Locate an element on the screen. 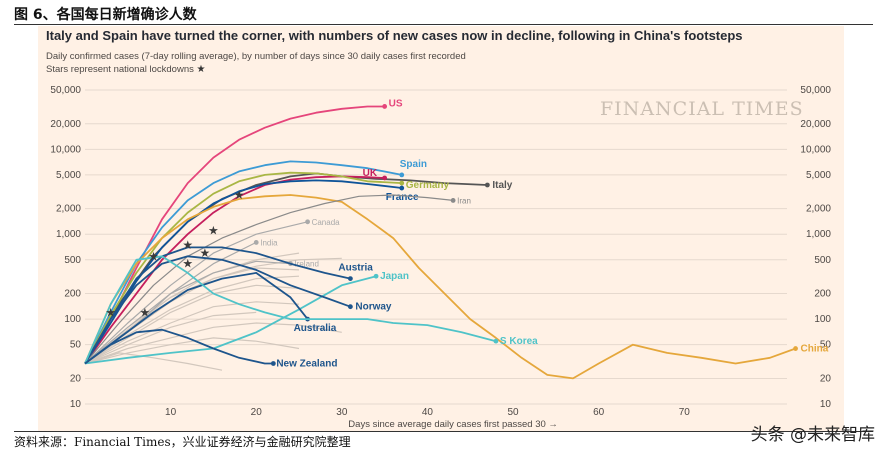 The width and height of the screenshot is (887, 454). chart-note: Stars represent national lockdowns ★ is located at coordinates (125, 69).